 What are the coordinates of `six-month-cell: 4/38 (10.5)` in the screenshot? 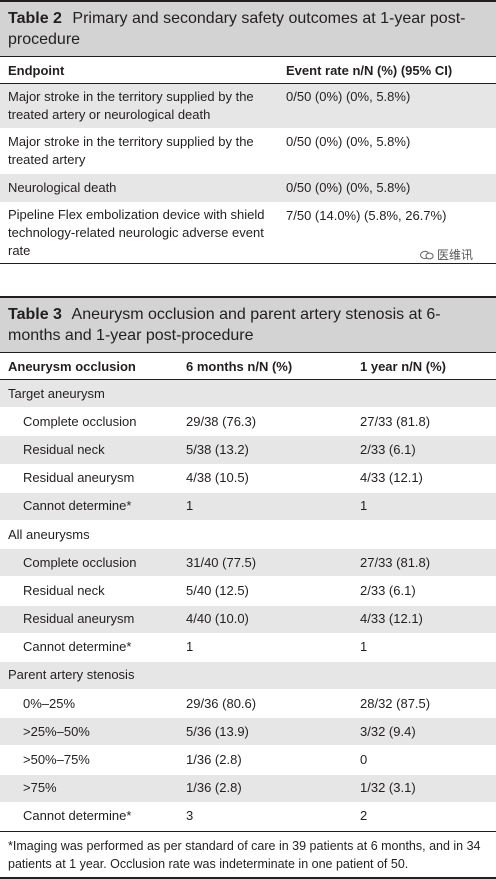 It's located at (217, 478).